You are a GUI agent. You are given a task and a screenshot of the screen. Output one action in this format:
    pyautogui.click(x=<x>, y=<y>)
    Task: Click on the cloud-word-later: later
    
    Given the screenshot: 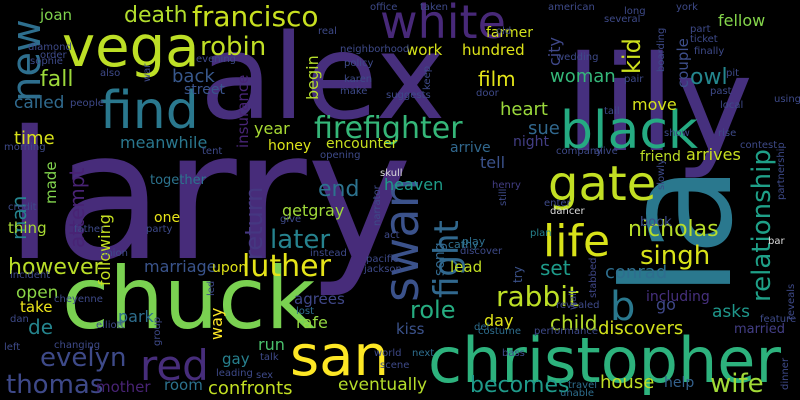 What is the action you would take?
    pyautogui.click(x=300, y=240)
    